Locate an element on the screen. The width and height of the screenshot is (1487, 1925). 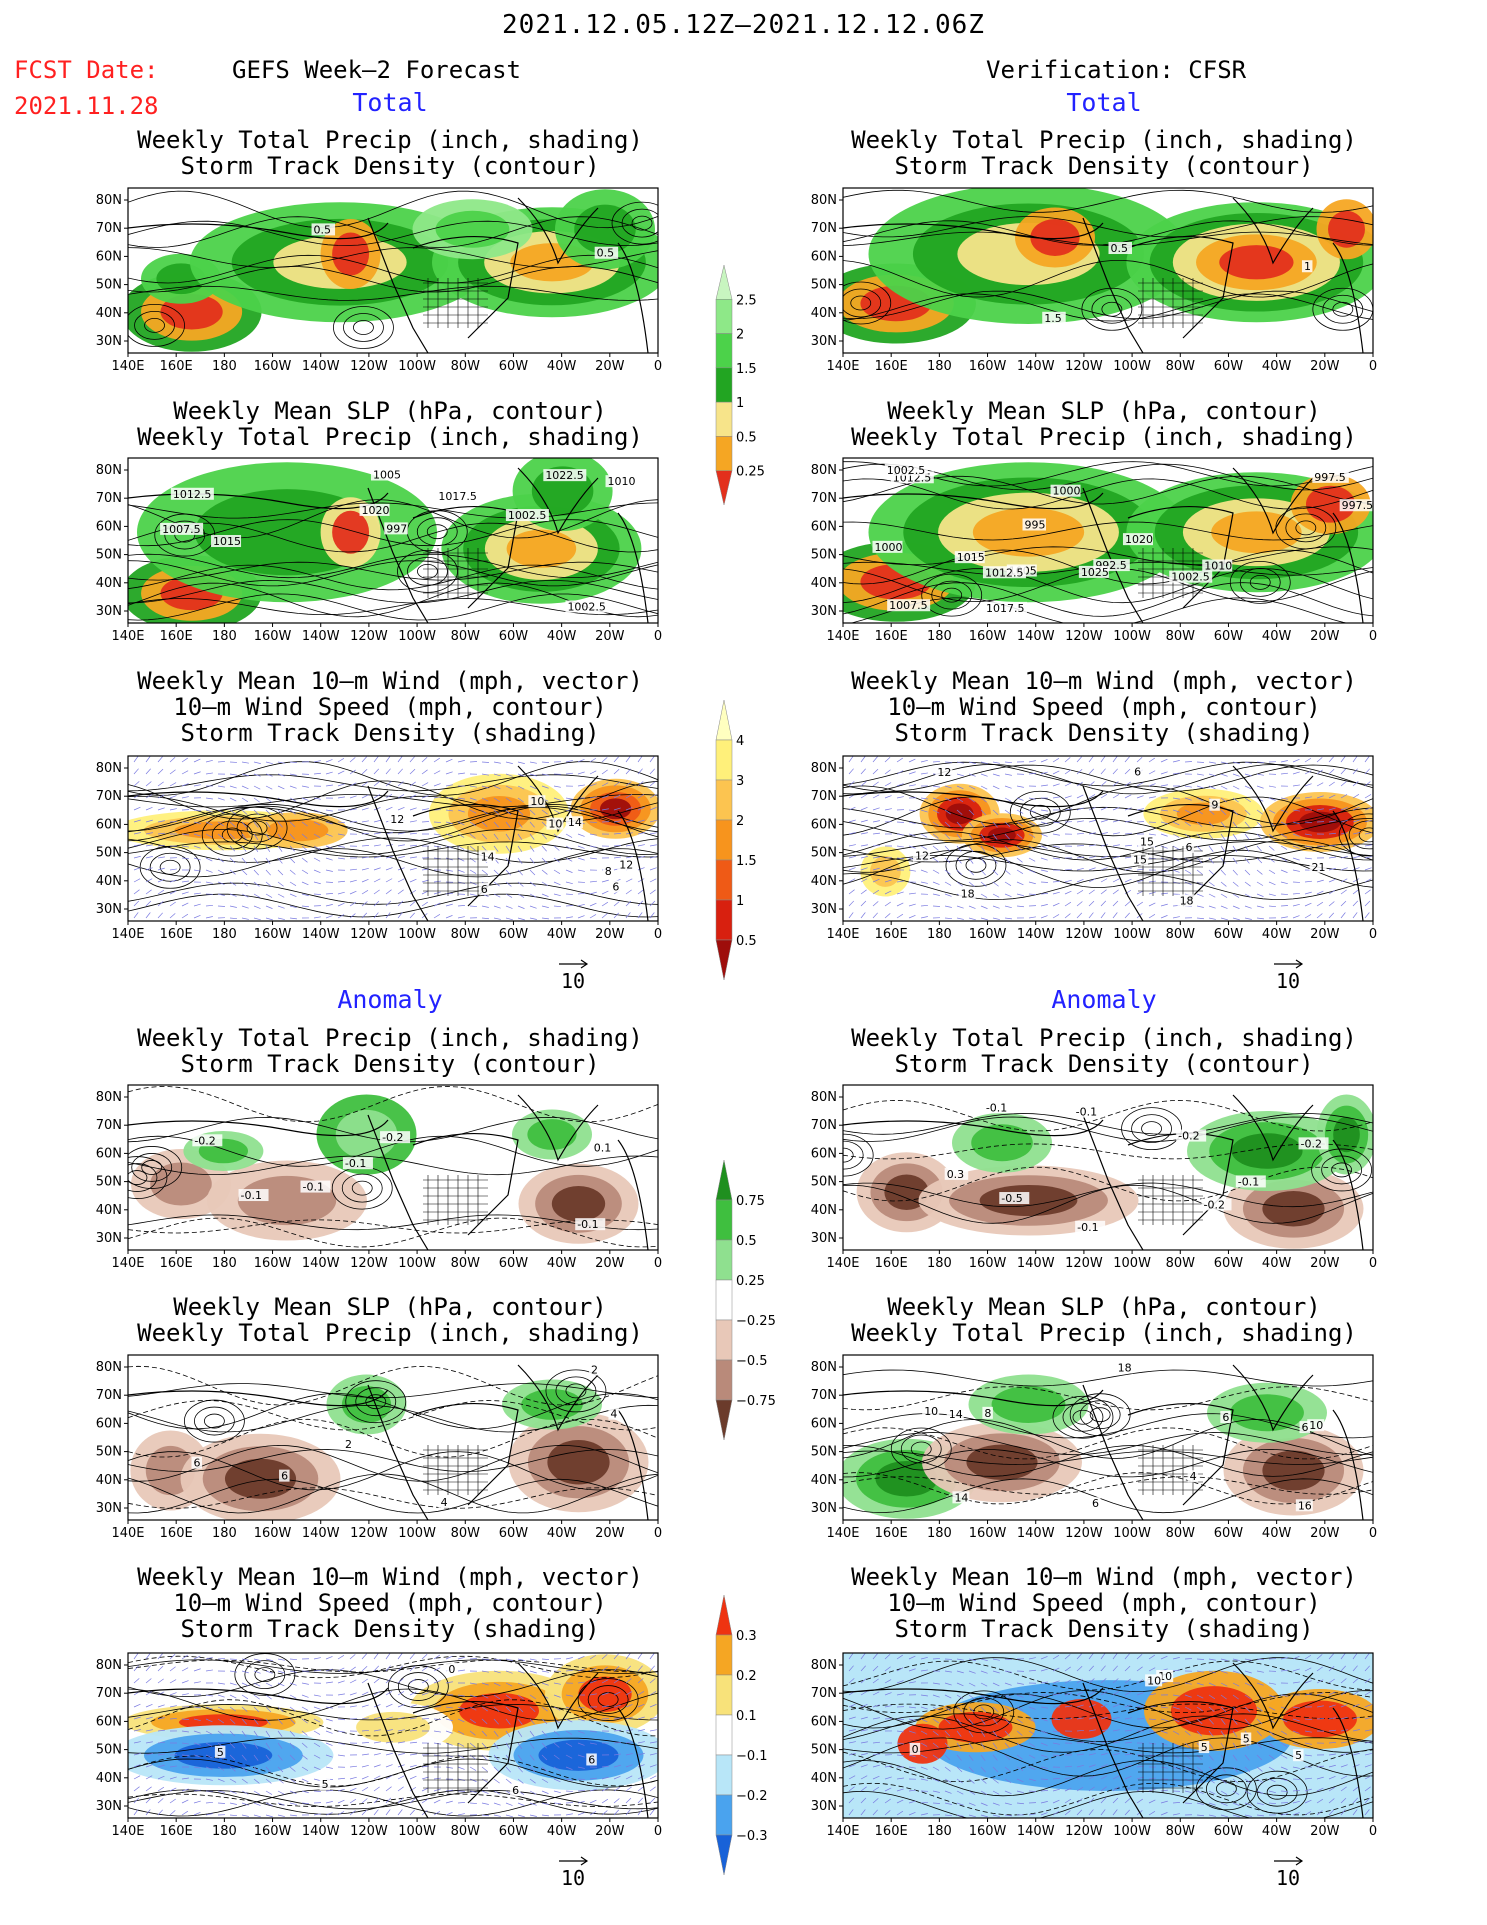
lon-tick-label: 160E is located at coordinates (891, 366).